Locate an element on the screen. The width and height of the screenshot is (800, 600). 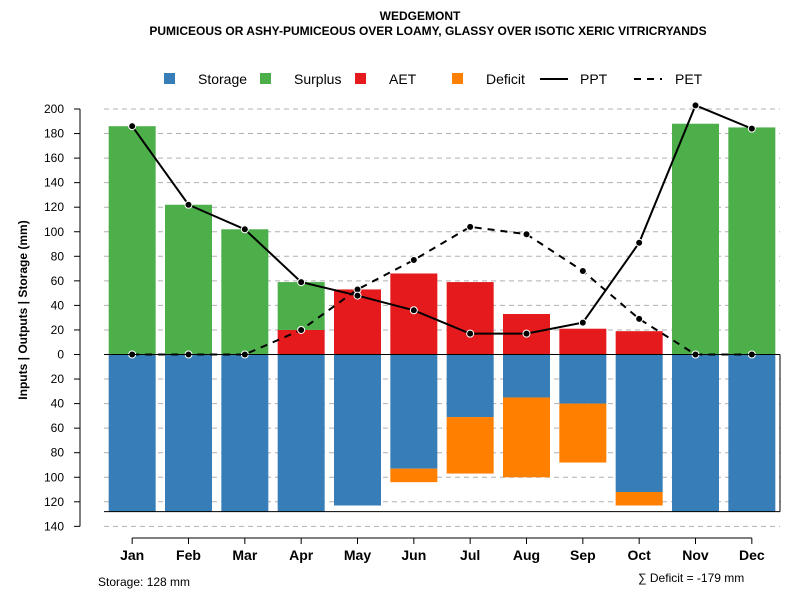
x-tick-label-mar: Mar is located at coordinates (244, 555).